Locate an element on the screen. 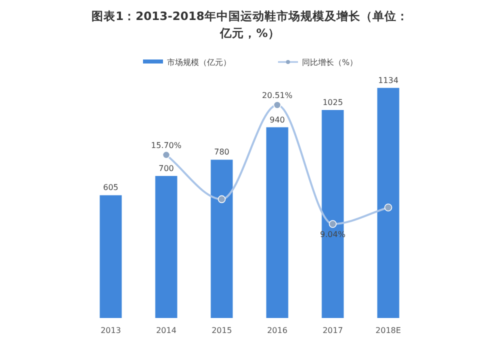 The height and width of the screenshot is (362, 500). legend-label: 市场规模（亿元） is located at coordinates (199, 62).